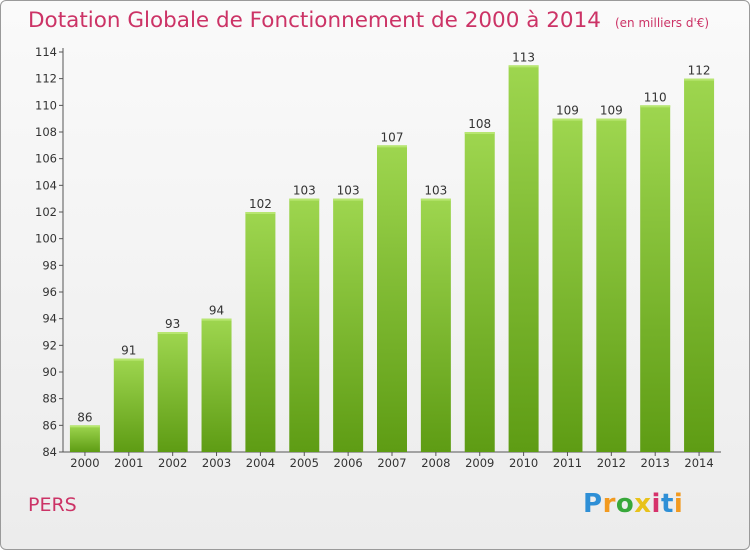  What do you see at coordinates (49, 345) in the screenshot?
I see `y-tick-label: 92` at bounding box center [49, 345].